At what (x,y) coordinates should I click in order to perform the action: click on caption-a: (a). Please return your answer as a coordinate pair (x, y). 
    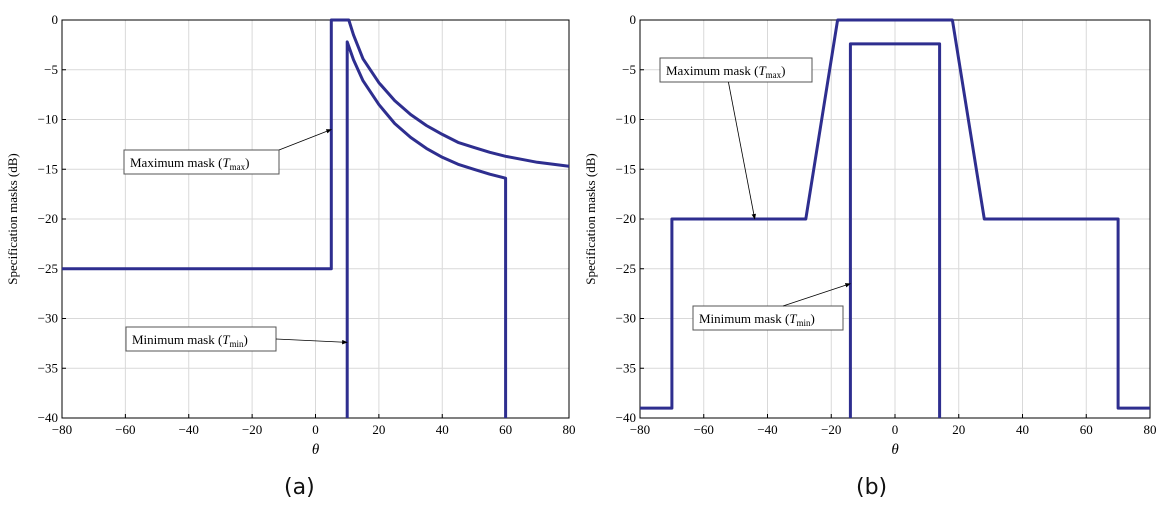
    Looking at the image, I should click on (299, 487).